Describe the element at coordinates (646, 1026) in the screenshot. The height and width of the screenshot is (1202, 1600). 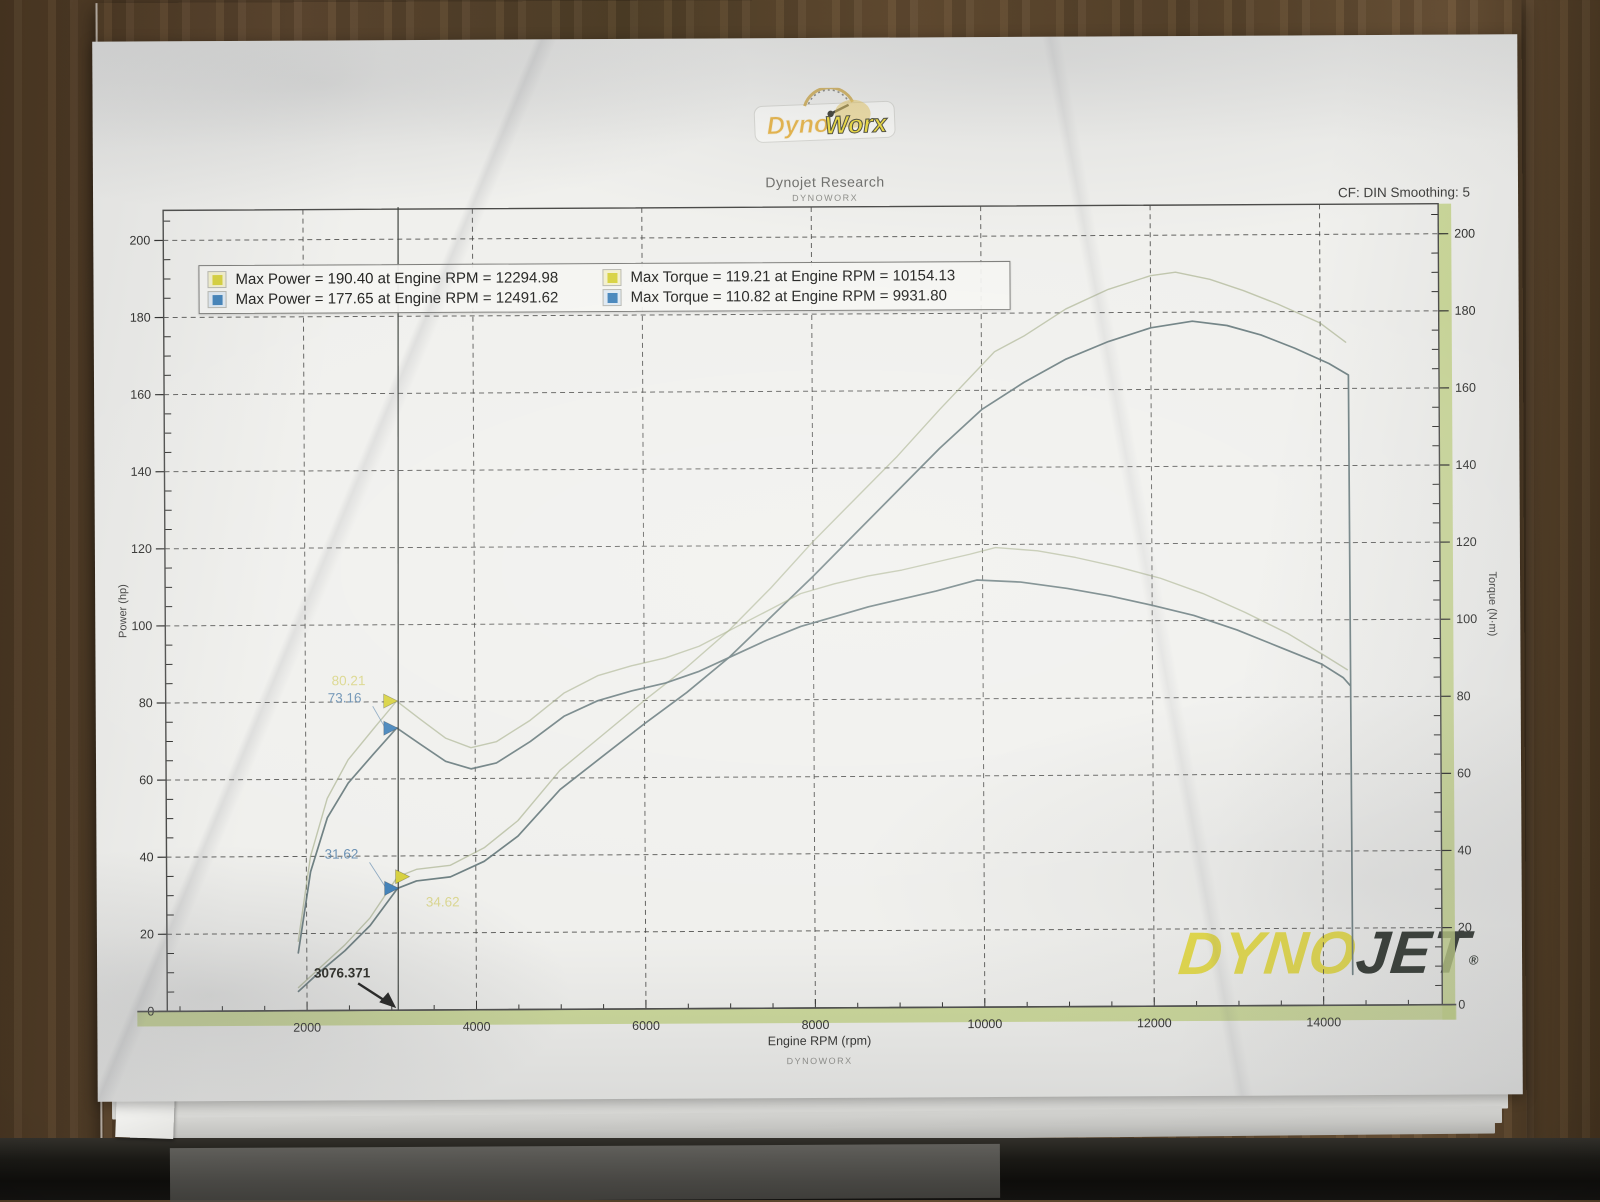
I see `svg-text: 6000` at that location.